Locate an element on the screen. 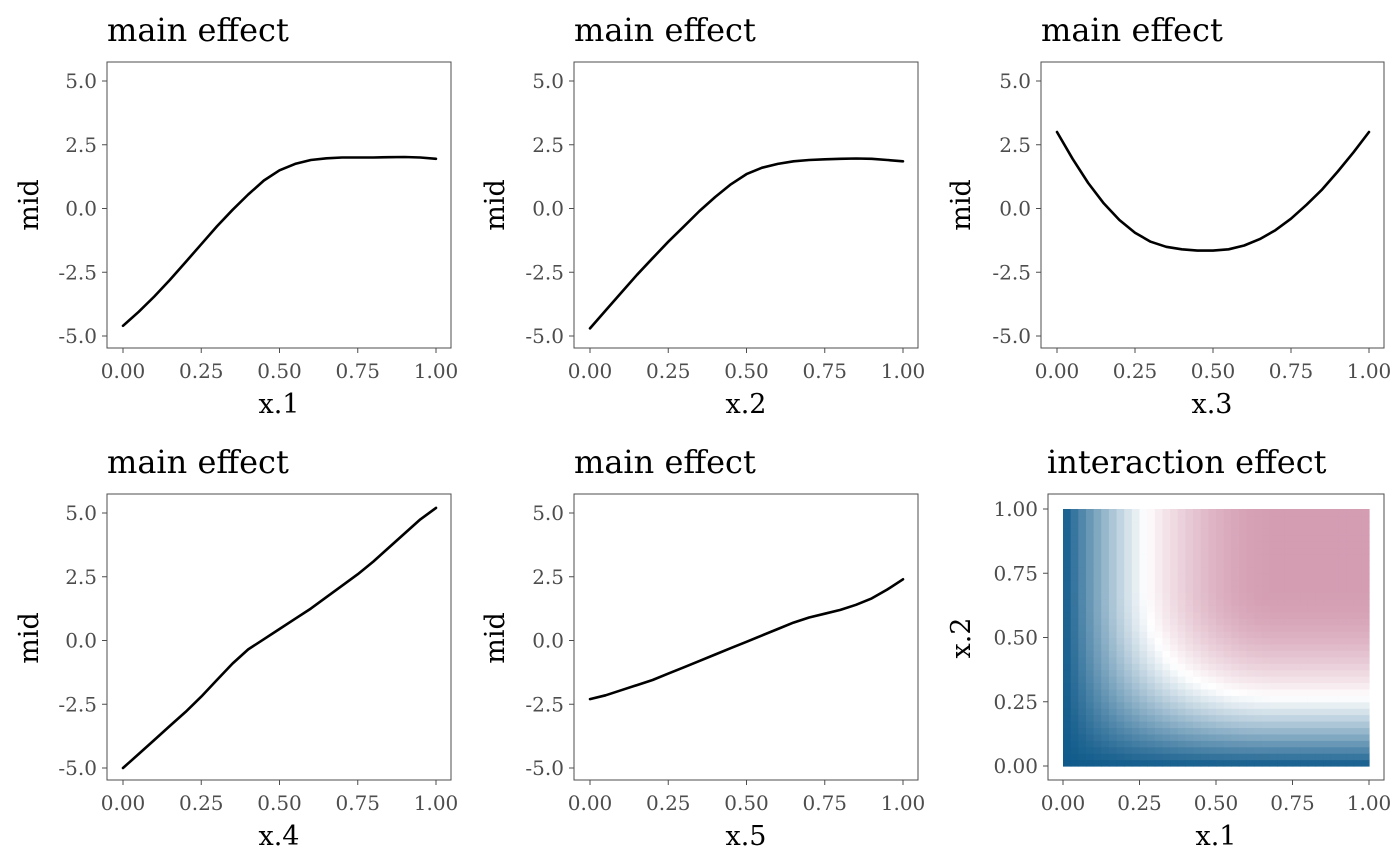 This screenshot has width=1400, height=865. tick-group: 0.00 0.25 0.50 0.75 1.00-5.0-2.50.02.55.0 is located at coordinates (725, 658).